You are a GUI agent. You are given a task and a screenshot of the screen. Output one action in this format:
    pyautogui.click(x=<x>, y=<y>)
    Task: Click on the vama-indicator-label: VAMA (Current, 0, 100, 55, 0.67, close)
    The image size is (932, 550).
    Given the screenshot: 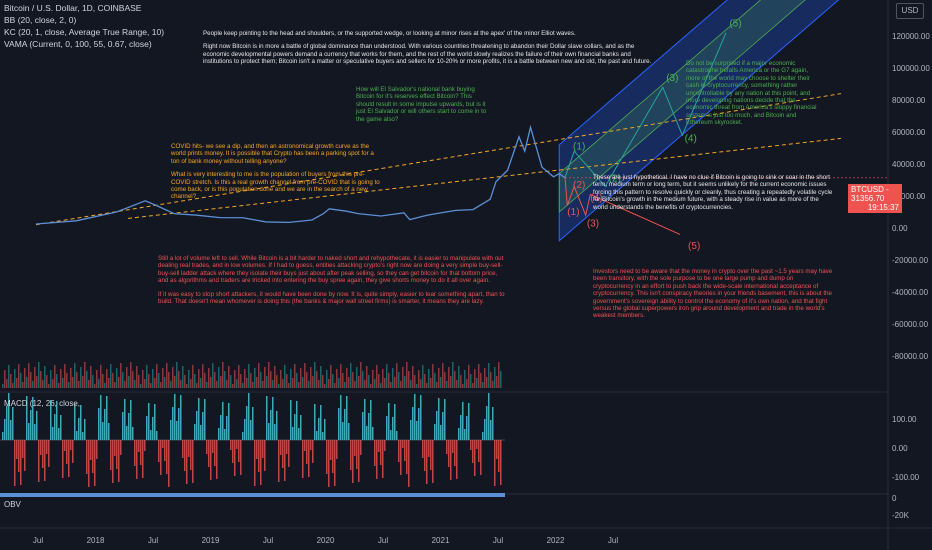 What is the action you would take?
    pyautogui.click(x=78, y=44)
    